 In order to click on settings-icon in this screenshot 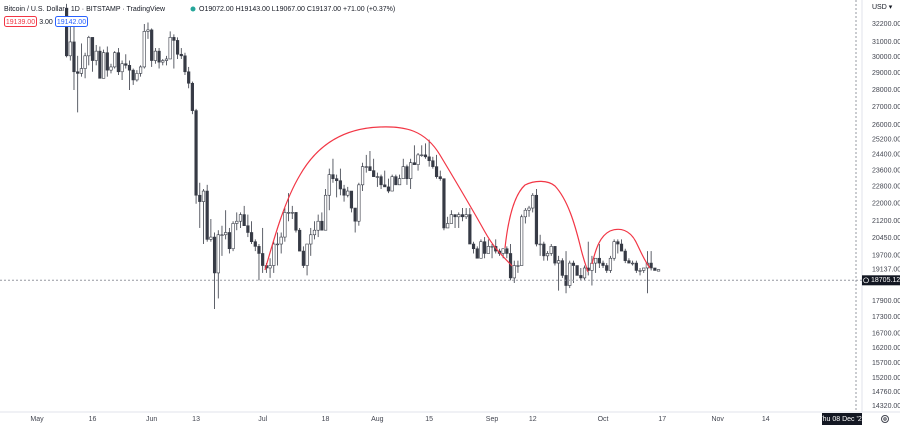, I will do `click(885, 419)`.